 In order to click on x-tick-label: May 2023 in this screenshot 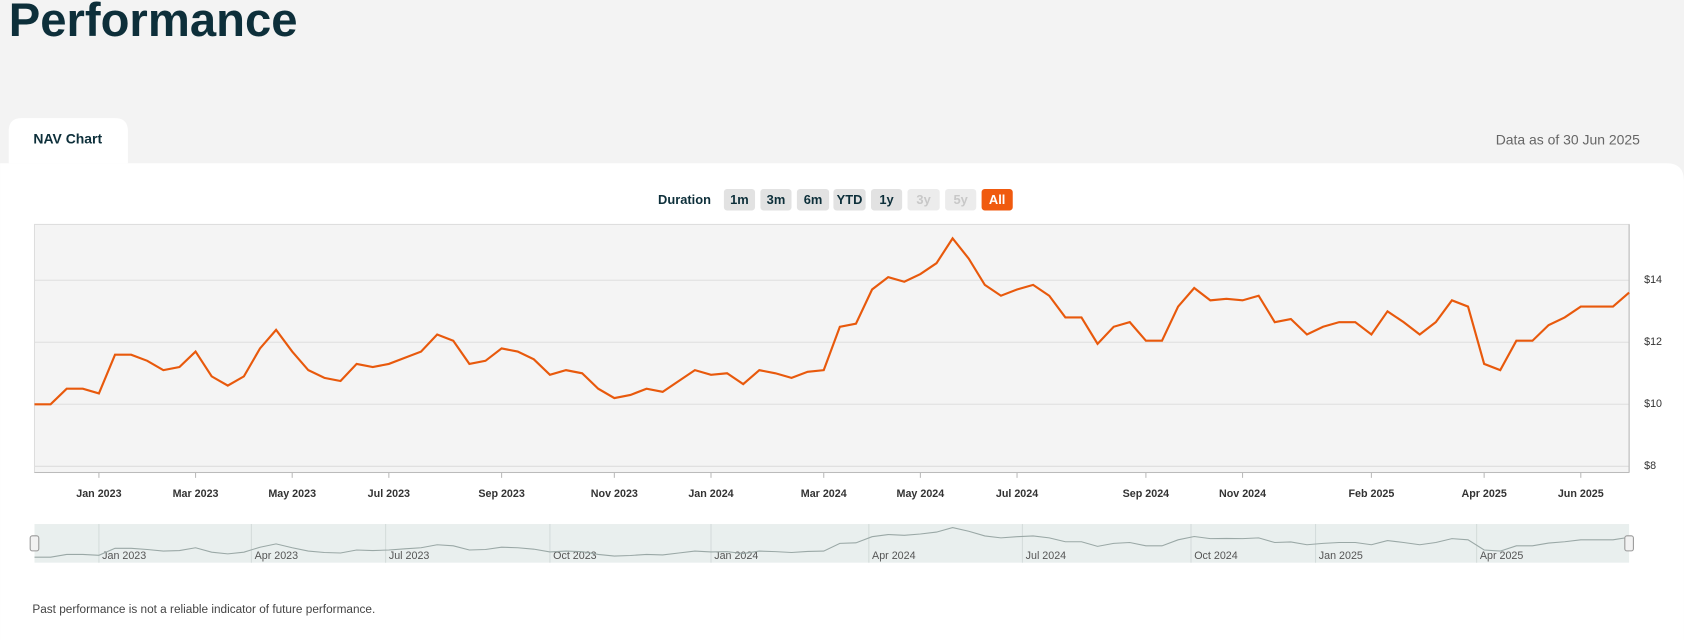, I will do `click(292, 494)`.